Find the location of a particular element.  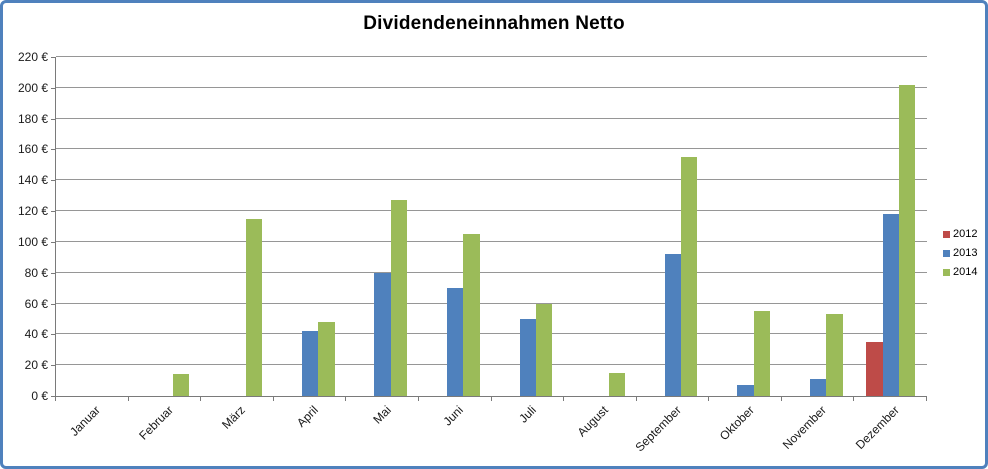

bar-2014-august is located at coordinates (616, 384).